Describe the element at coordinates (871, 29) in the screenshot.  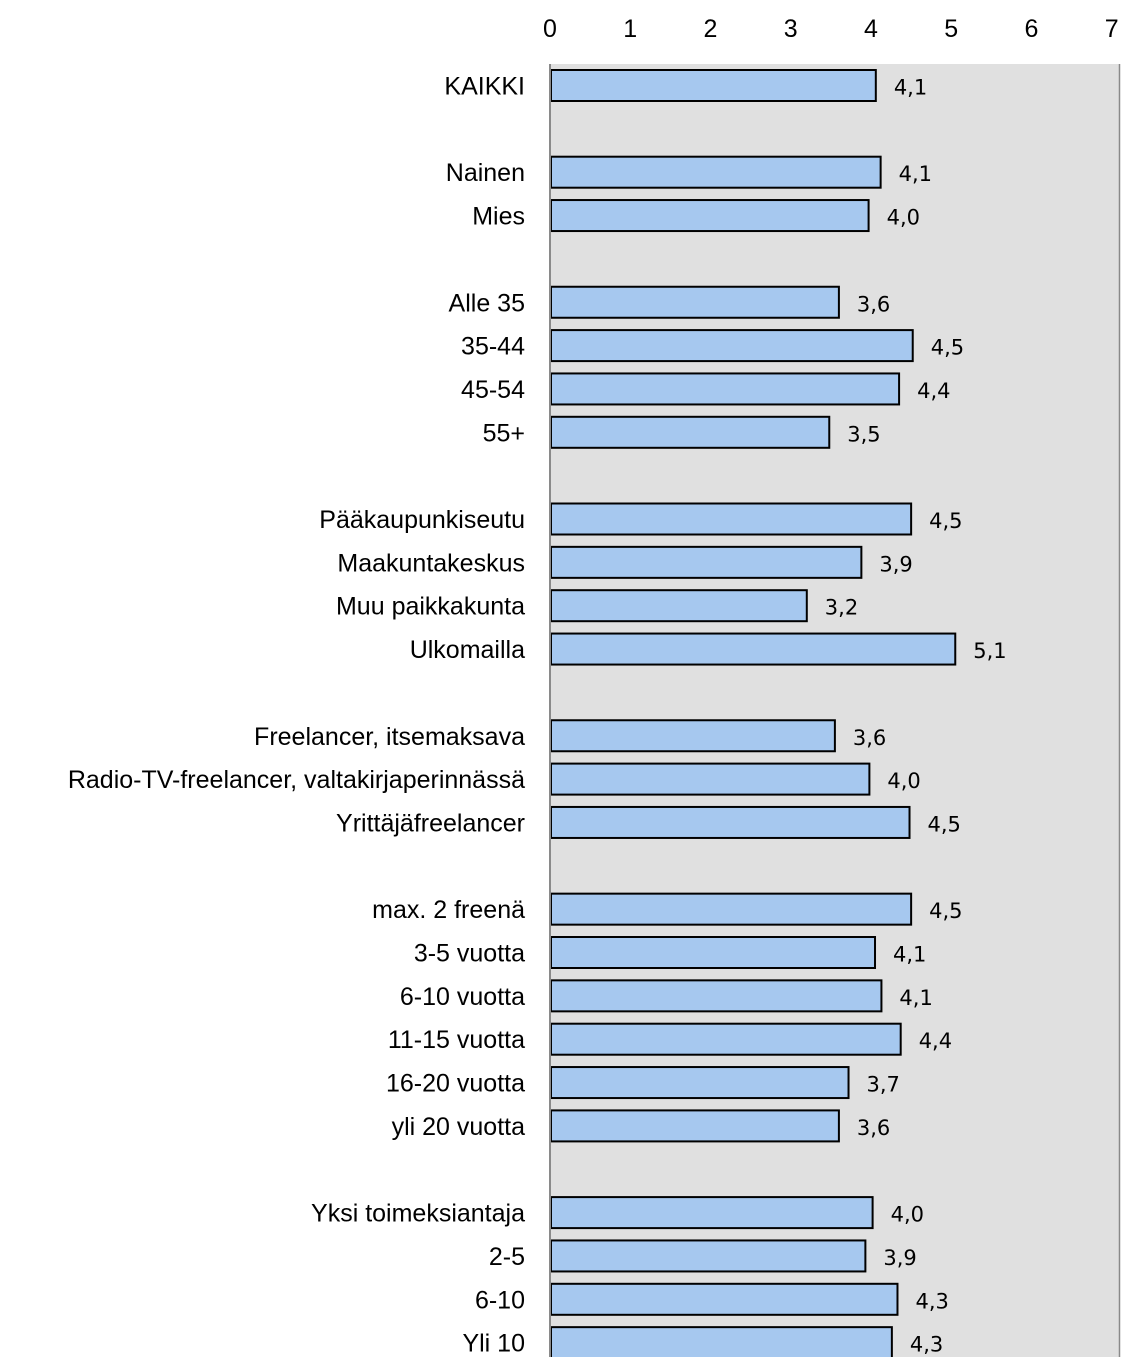
I see `x-tick-label: 4` at that location.